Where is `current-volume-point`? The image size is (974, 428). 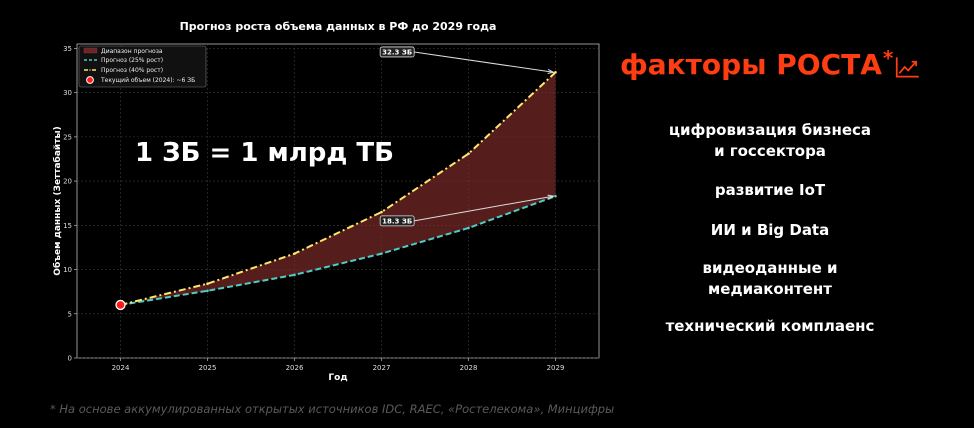 current-volume-point is located at coordinates (120, 305).